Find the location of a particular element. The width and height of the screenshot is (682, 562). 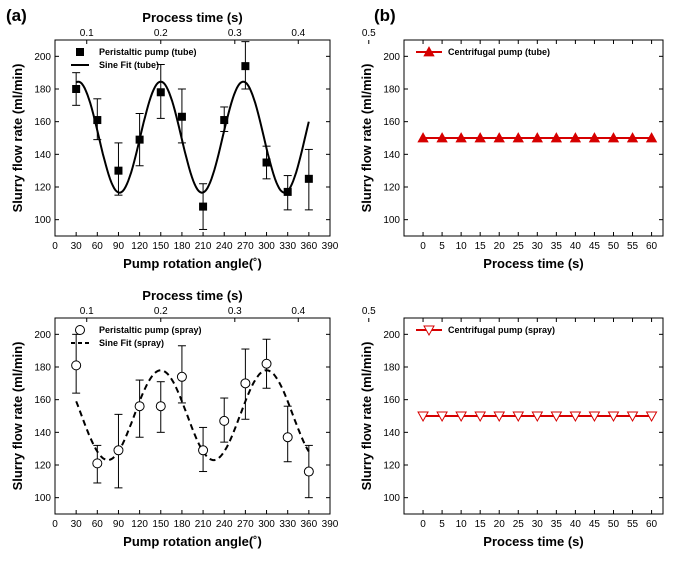

x-tick-label: 180 is located at coordinates (182, 246).